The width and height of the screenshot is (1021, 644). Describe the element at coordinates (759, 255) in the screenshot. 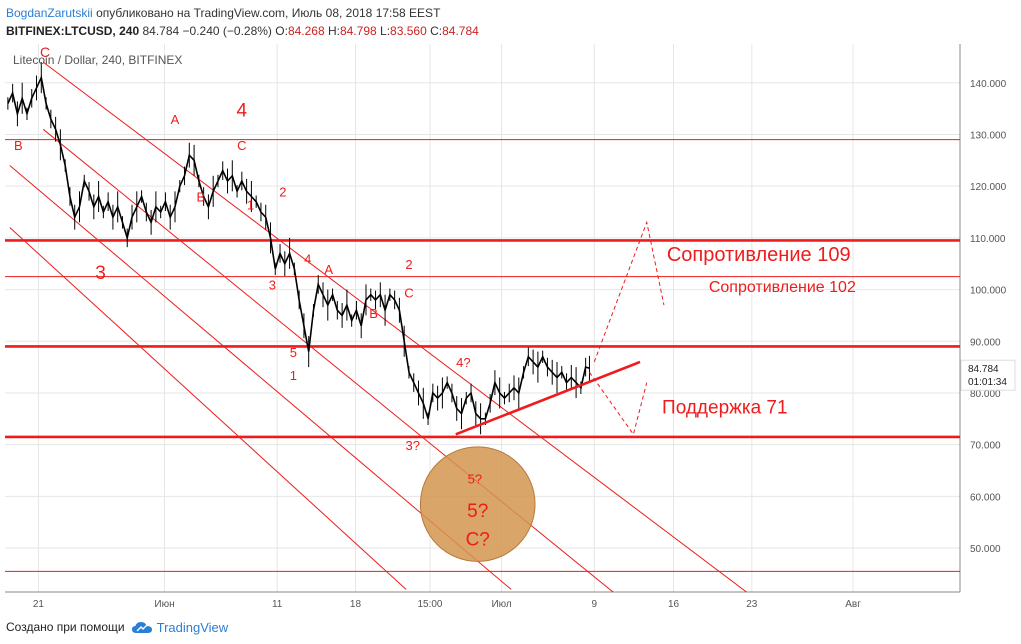

I see `level-annotation: Сопротивление 109` at that location.